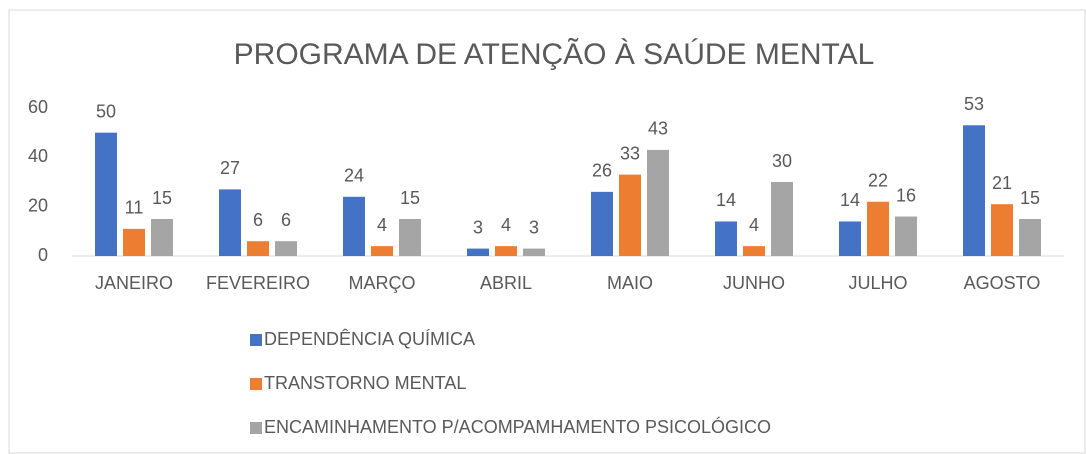 This screenshot has height=454, width=1086. Describe the element at coordinates (878, 180) in the screenshot. I see `data-label: 22` at that location.